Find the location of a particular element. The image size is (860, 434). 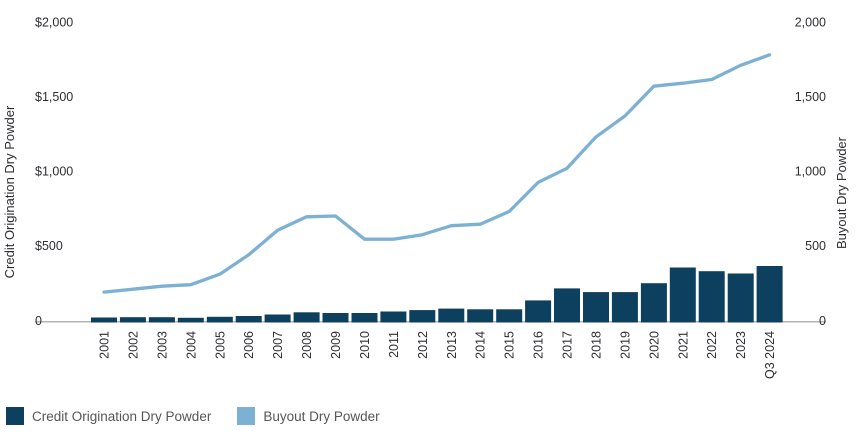

legend-item-credit-origination: Credit Origination Dry Powder is located at coordinates (108, 416).